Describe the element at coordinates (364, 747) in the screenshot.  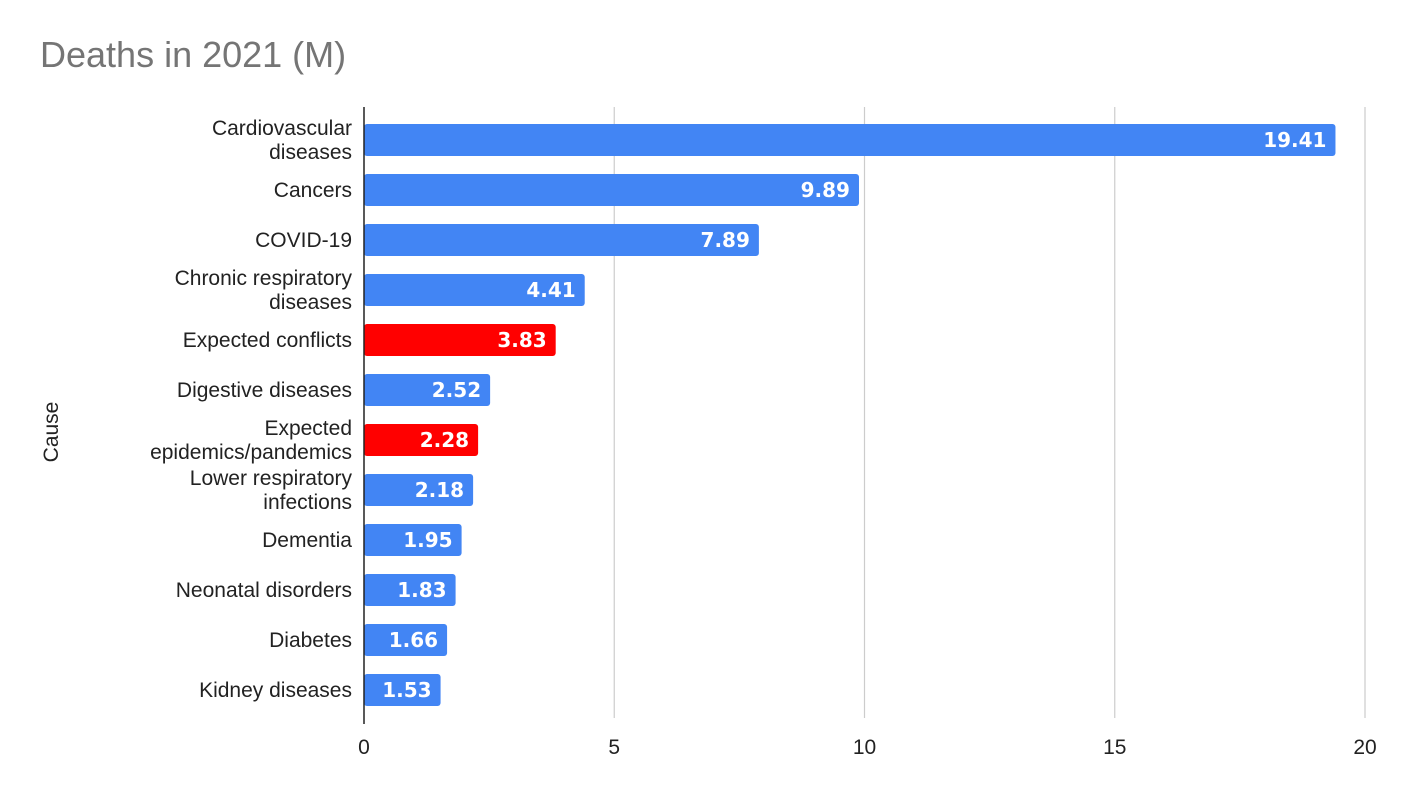
I see `x-tick-label: 0` at that location.